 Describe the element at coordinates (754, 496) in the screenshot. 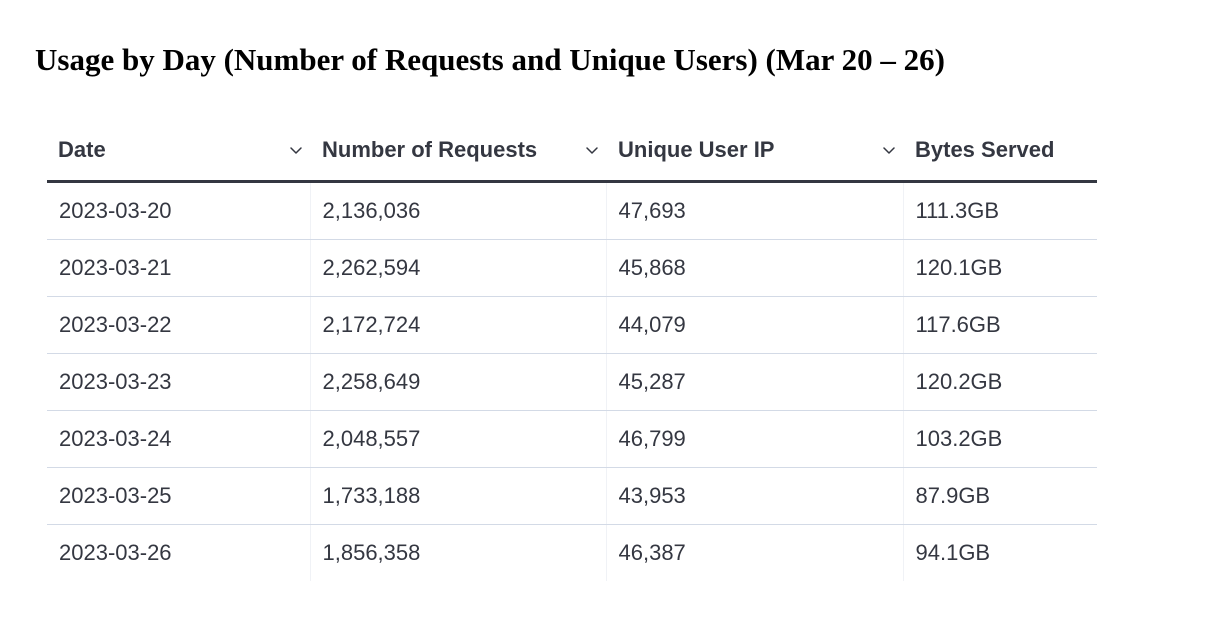

I see `unique-ip-cell: 43,953` at that location.